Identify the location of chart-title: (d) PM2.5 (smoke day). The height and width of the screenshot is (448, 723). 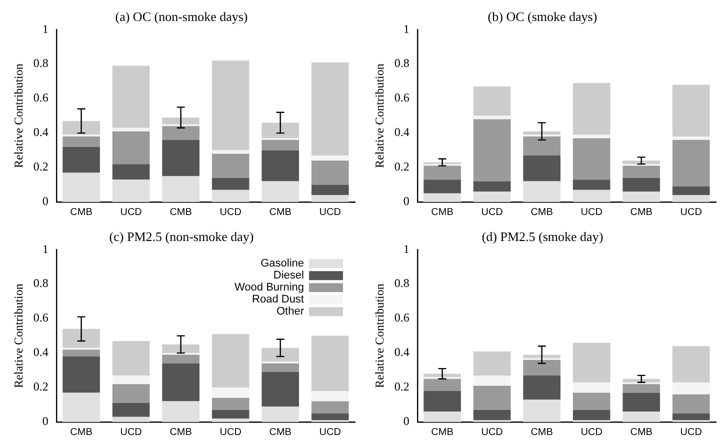
(543, 236).